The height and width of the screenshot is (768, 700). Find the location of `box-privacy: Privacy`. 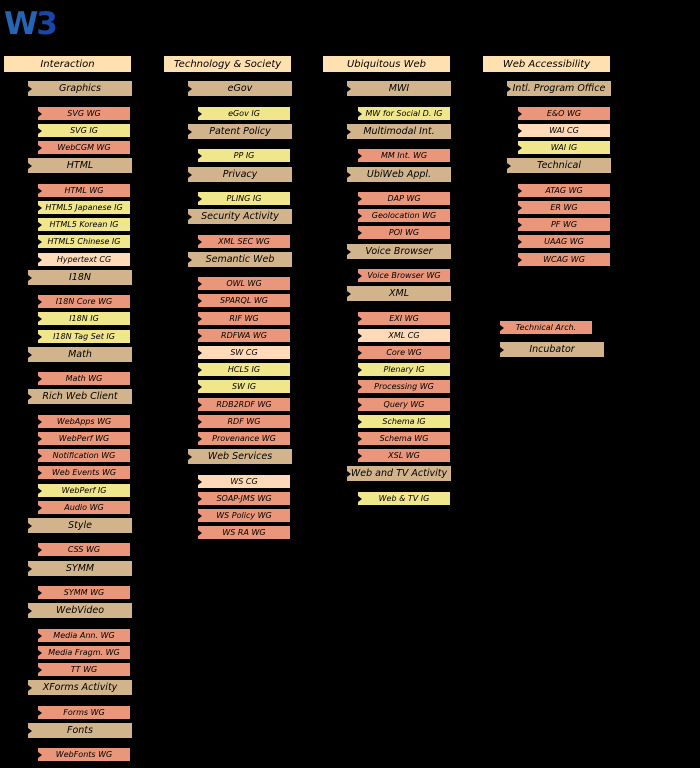

box-privacy: Privacy is located at coordinates (240, 174).